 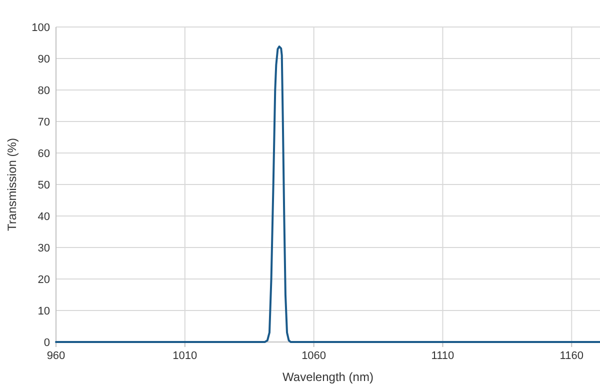 I want to click on x-tick-label: 960, so click(x=56, y=356).